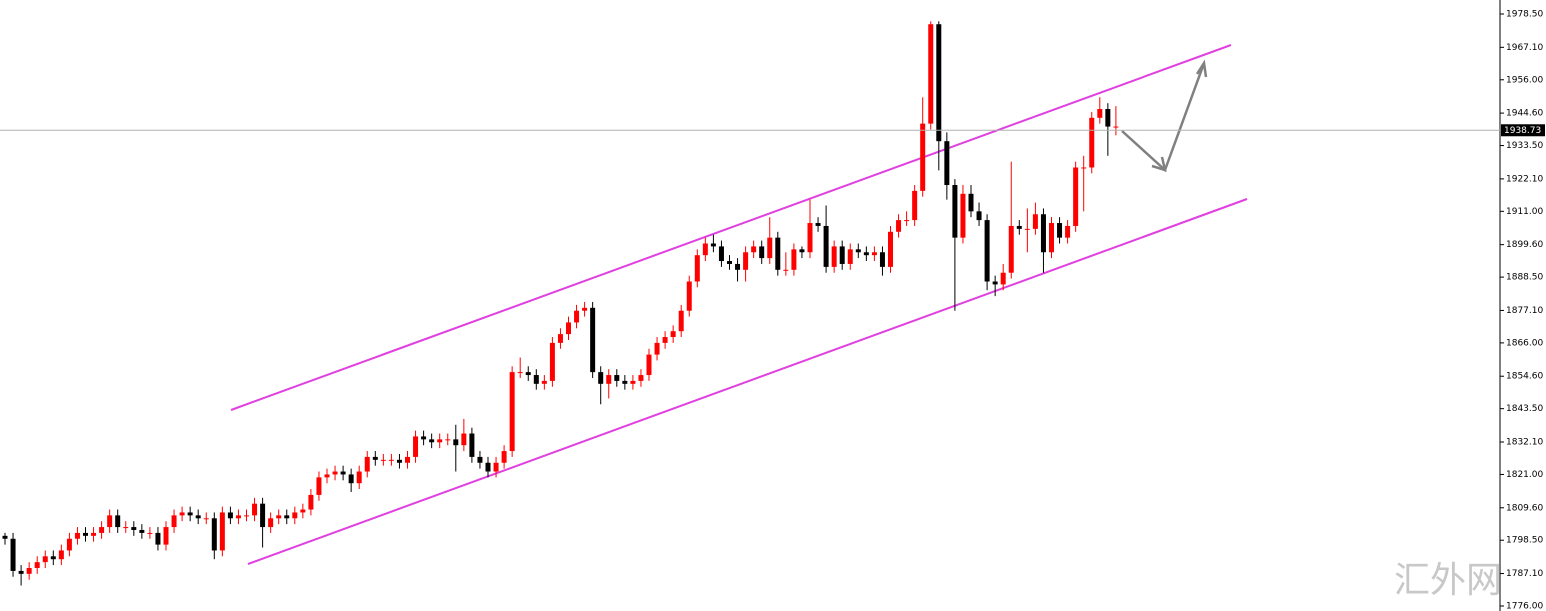 The width and height of the screenshot is (1546, 611). Describe the element at coordinates (1524, 442) in the screenshot. I see `y-tick-label: 1832.10` at that location.